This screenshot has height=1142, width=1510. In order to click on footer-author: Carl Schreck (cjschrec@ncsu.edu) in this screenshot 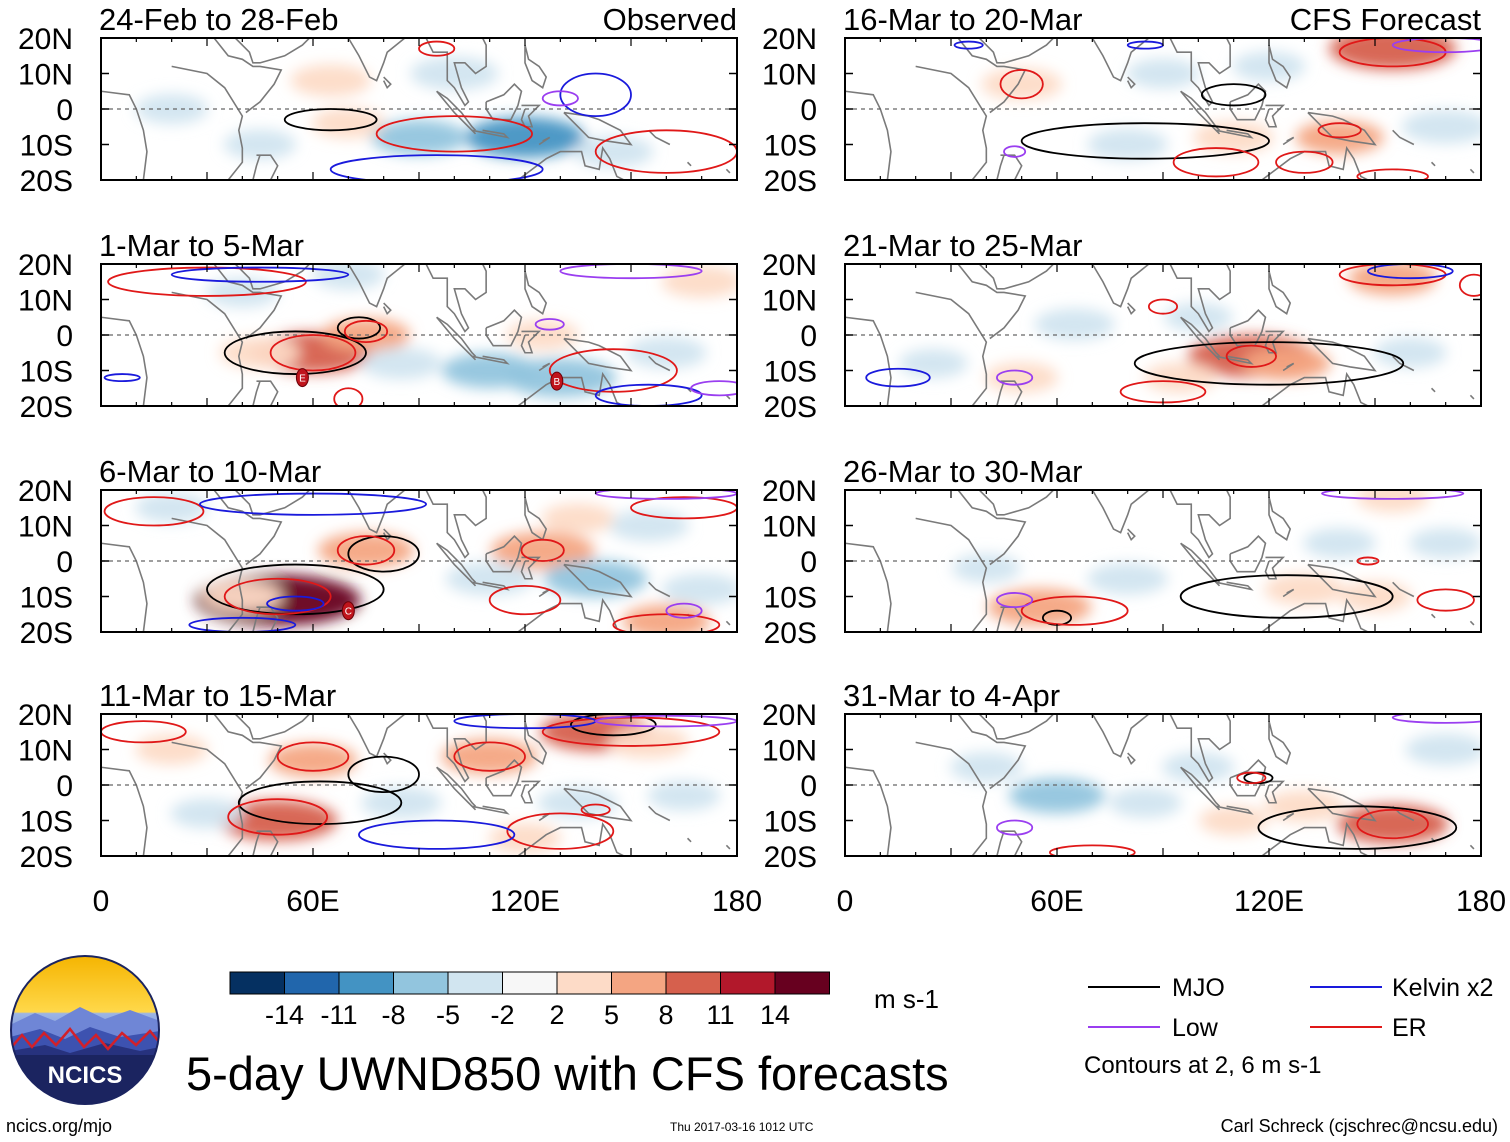, I will do `click(1359, 1126)`.